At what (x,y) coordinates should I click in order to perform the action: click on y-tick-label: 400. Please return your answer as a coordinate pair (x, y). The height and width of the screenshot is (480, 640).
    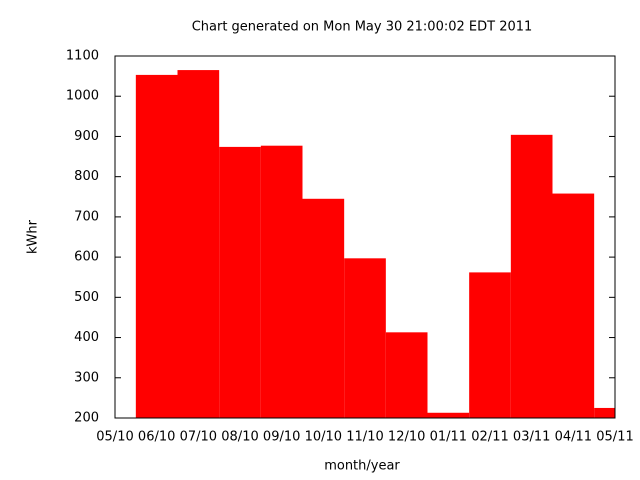
    Looking at the image, I should click on (86, 337).